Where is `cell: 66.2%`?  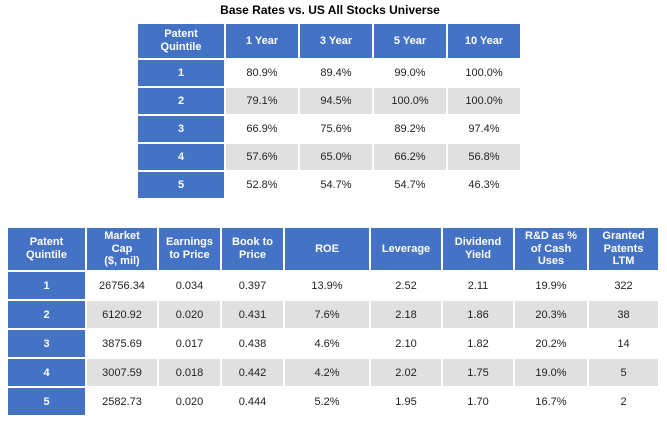 cell: 66.2% is located at coordinates (410, 157).